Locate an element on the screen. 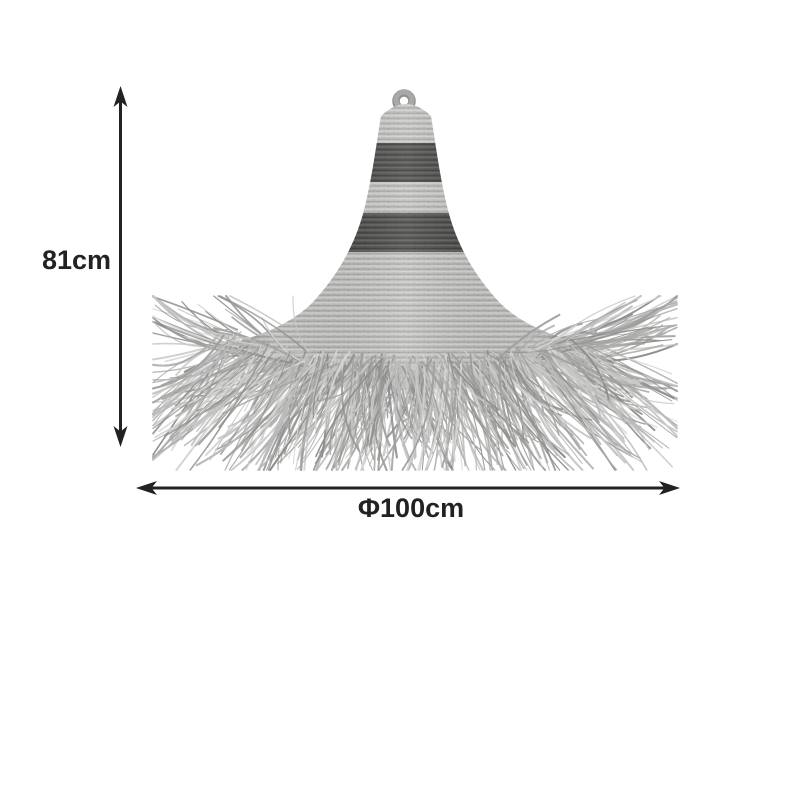 This screenshot has width=800, height=800. arrowhead-left-icon is located at coordinates (146, 488).